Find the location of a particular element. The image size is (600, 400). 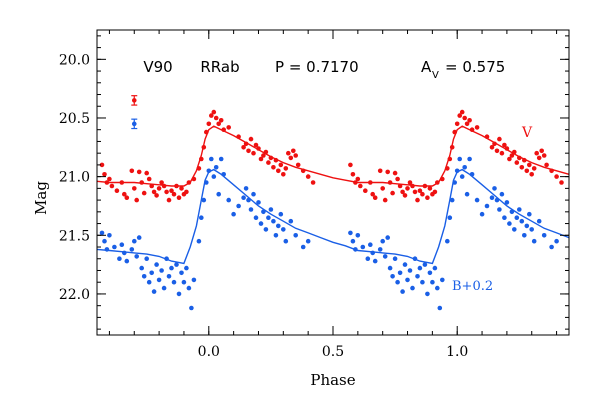

fit-curve-V is located at coordinates (333, 156).